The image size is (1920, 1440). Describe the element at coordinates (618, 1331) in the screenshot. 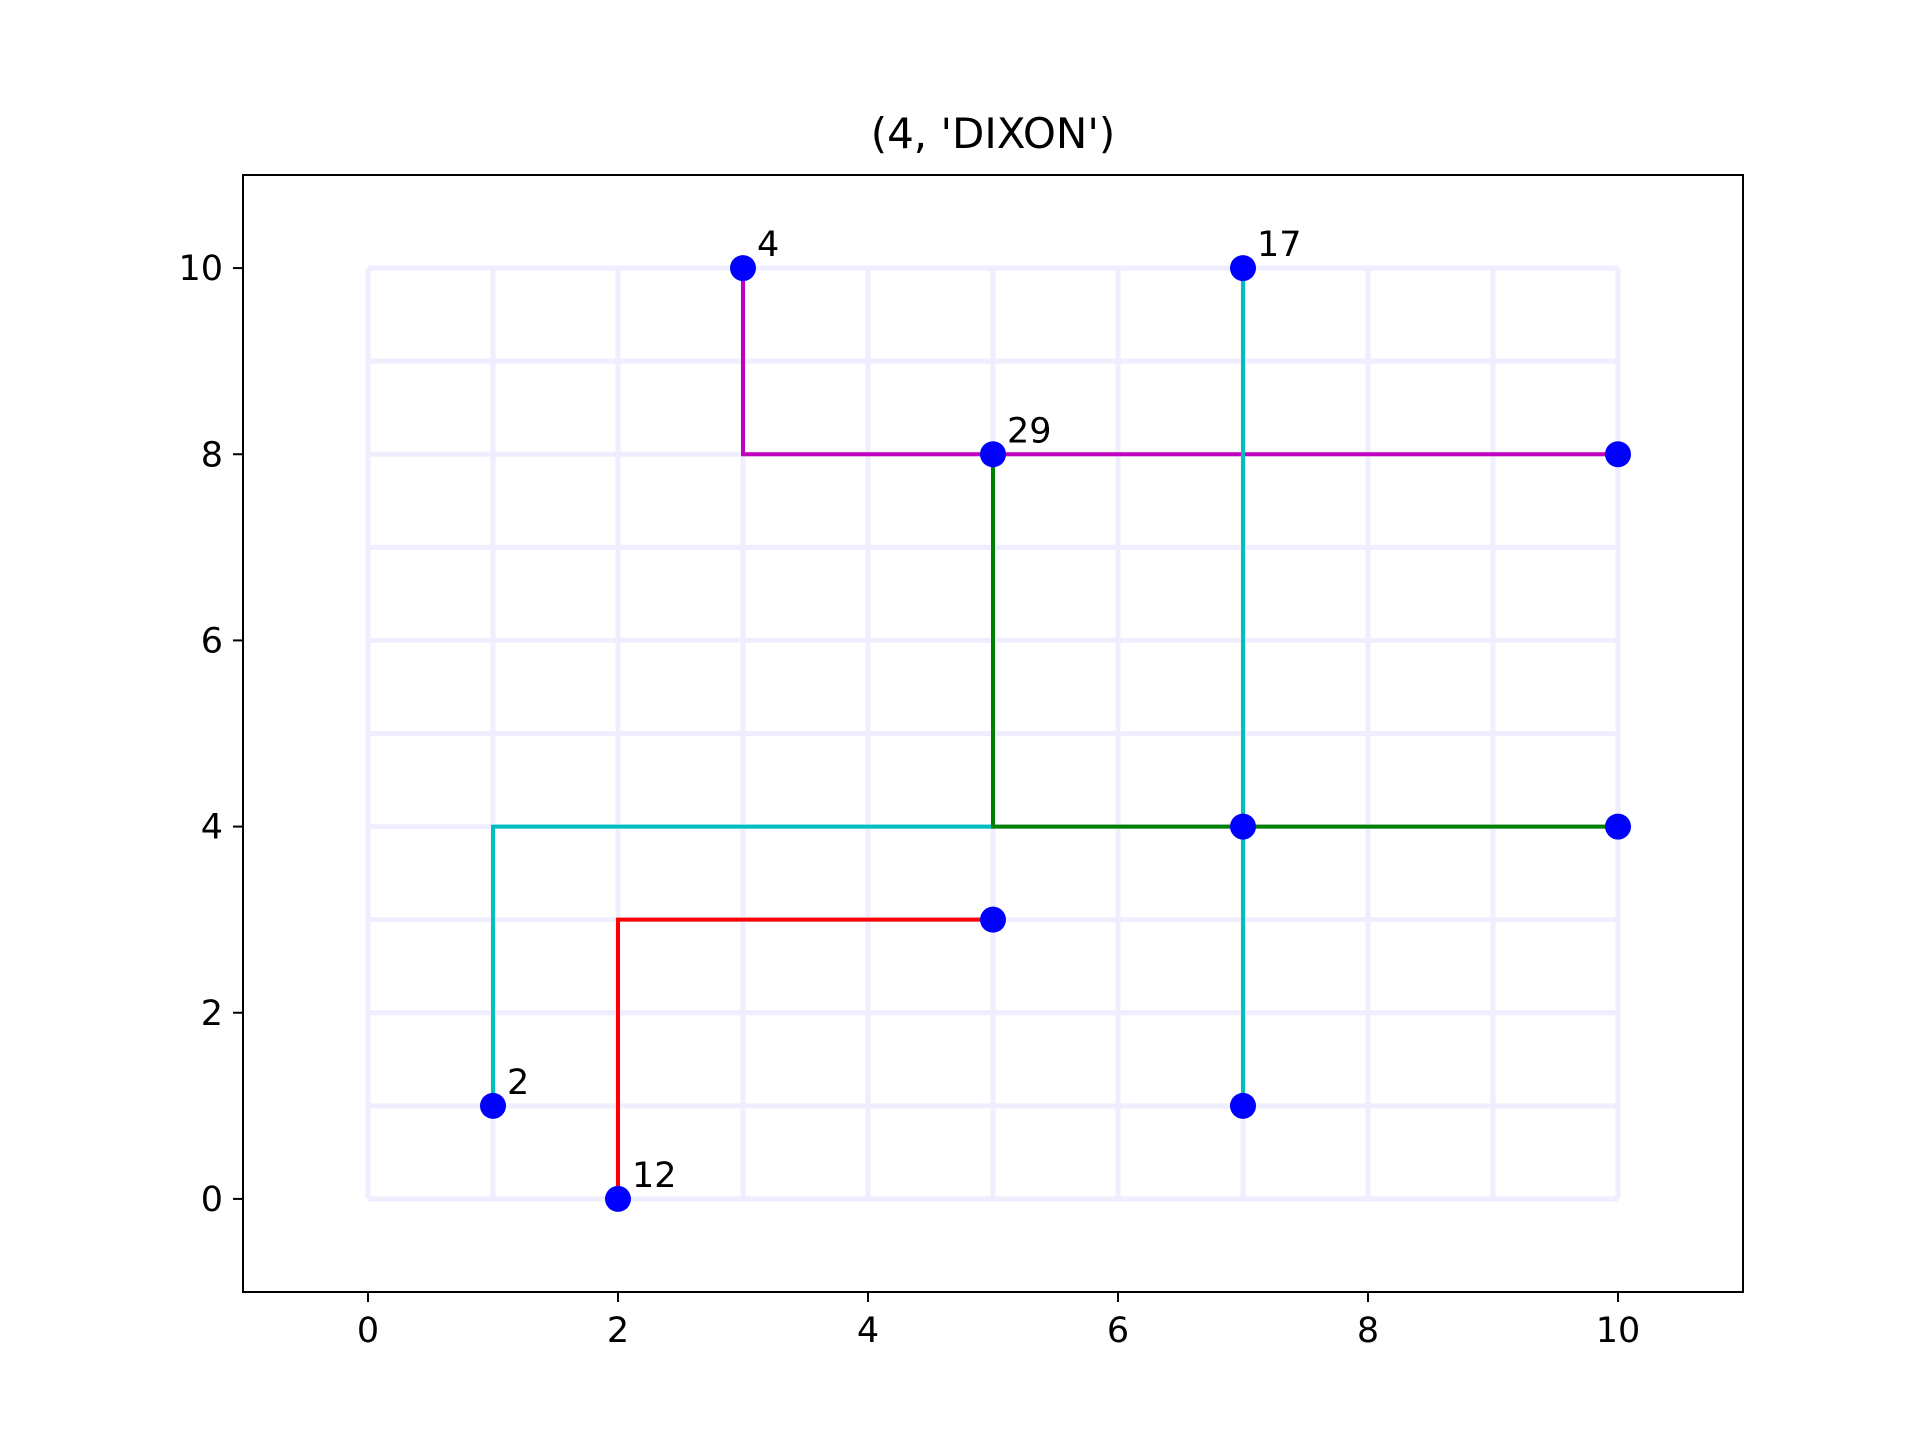

I see `x-tick-label: 2` at that location.